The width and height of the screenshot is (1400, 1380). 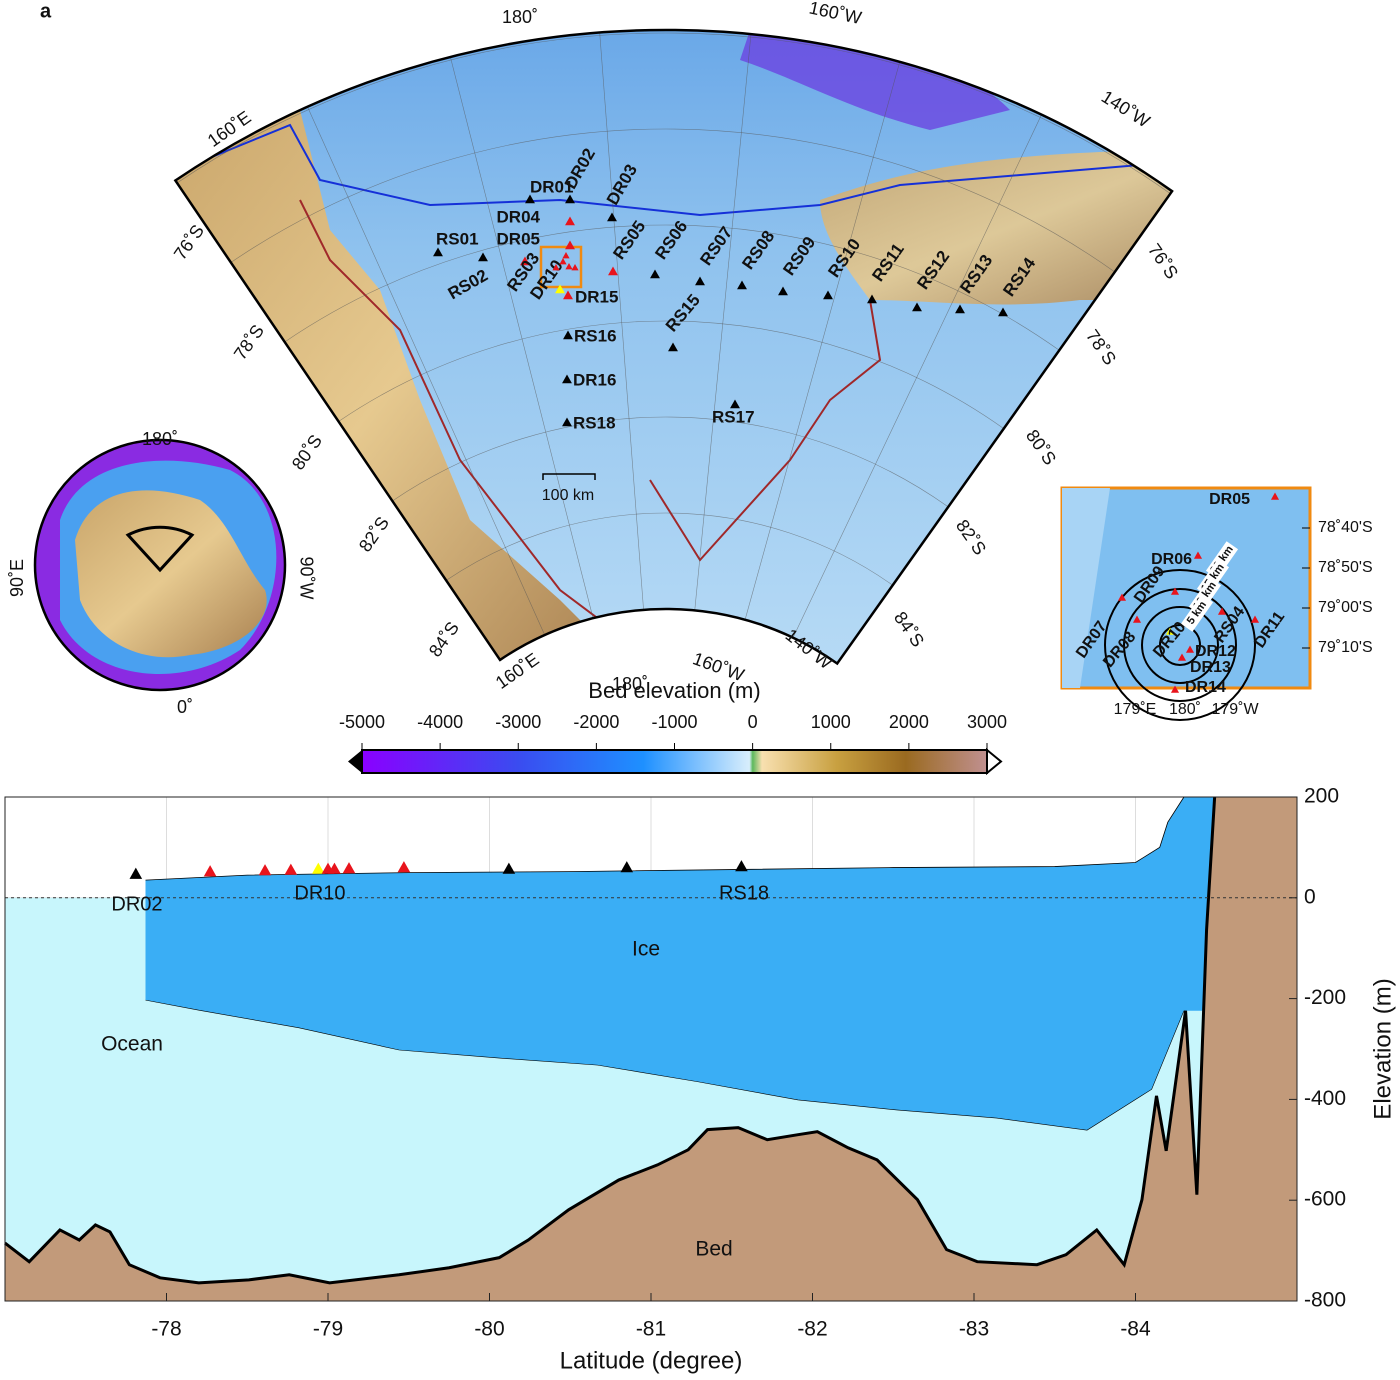 I want to click on colorbar-tick-label: -3000, so click(x=518, y=722).